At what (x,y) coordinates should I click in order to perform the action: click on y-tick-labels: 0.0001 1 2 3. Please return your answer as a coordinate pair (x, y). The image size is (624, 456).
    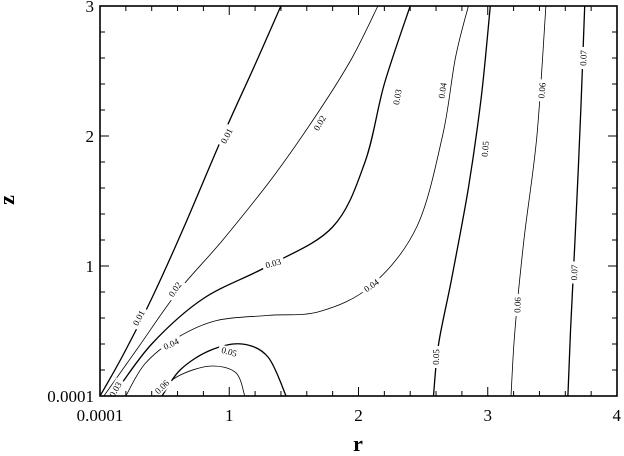
    Looking at the image, I should click on (70, 203).